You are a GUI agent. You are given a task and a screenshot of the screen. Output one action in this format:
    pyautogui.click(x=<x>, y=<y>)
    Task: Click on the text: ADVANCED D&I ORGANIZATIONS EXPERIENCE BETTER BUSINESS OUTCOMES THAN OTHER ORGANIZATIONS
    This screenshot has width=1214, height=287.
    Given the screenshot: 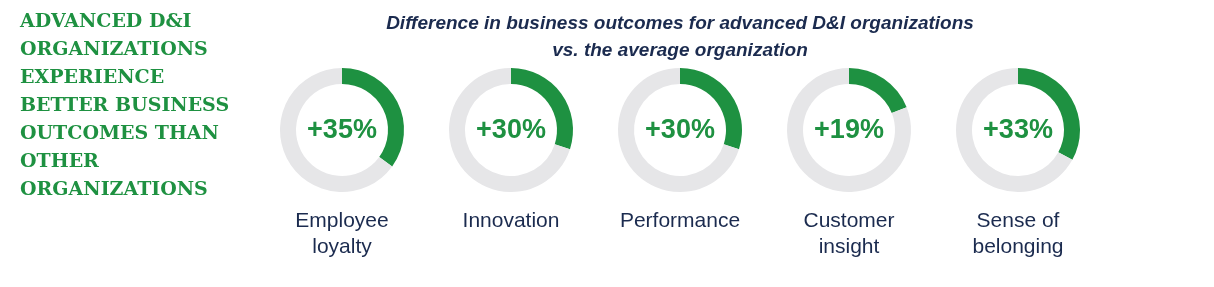 What is the action you would take?
    pyautogui.click(x=124, y=104)
    